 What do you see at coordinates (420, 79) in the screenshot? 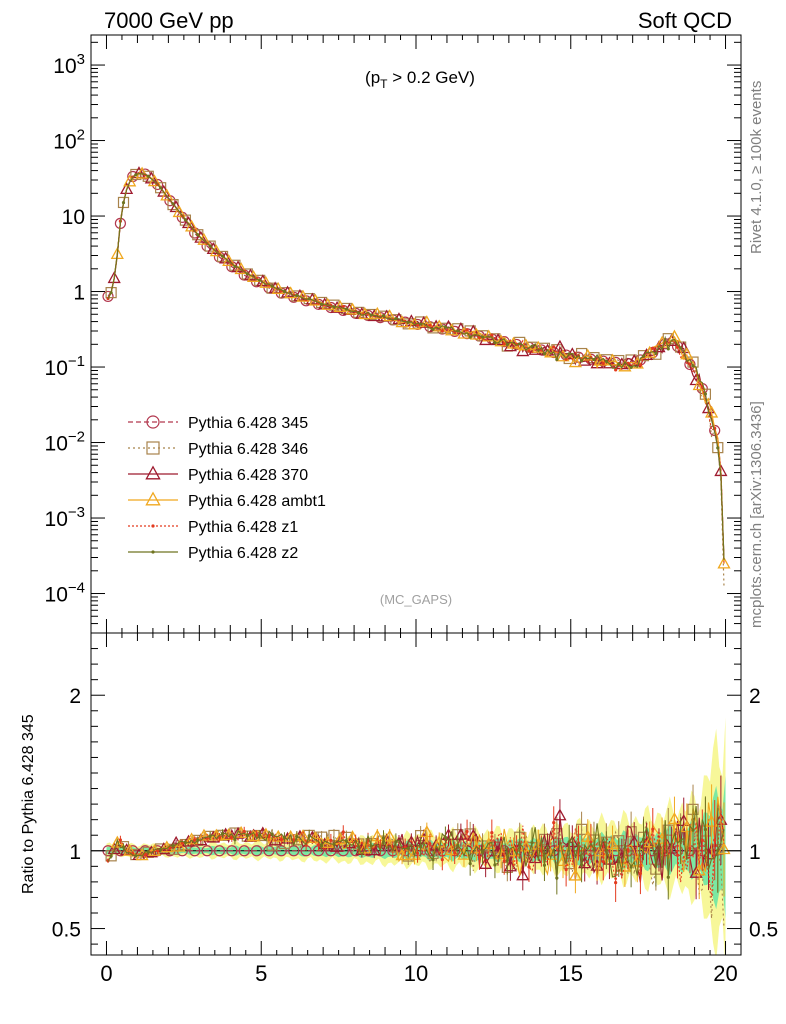
I see `pt-cut-annotation: (pT > 0.2 GeV)` at bounding box center [420, 79].